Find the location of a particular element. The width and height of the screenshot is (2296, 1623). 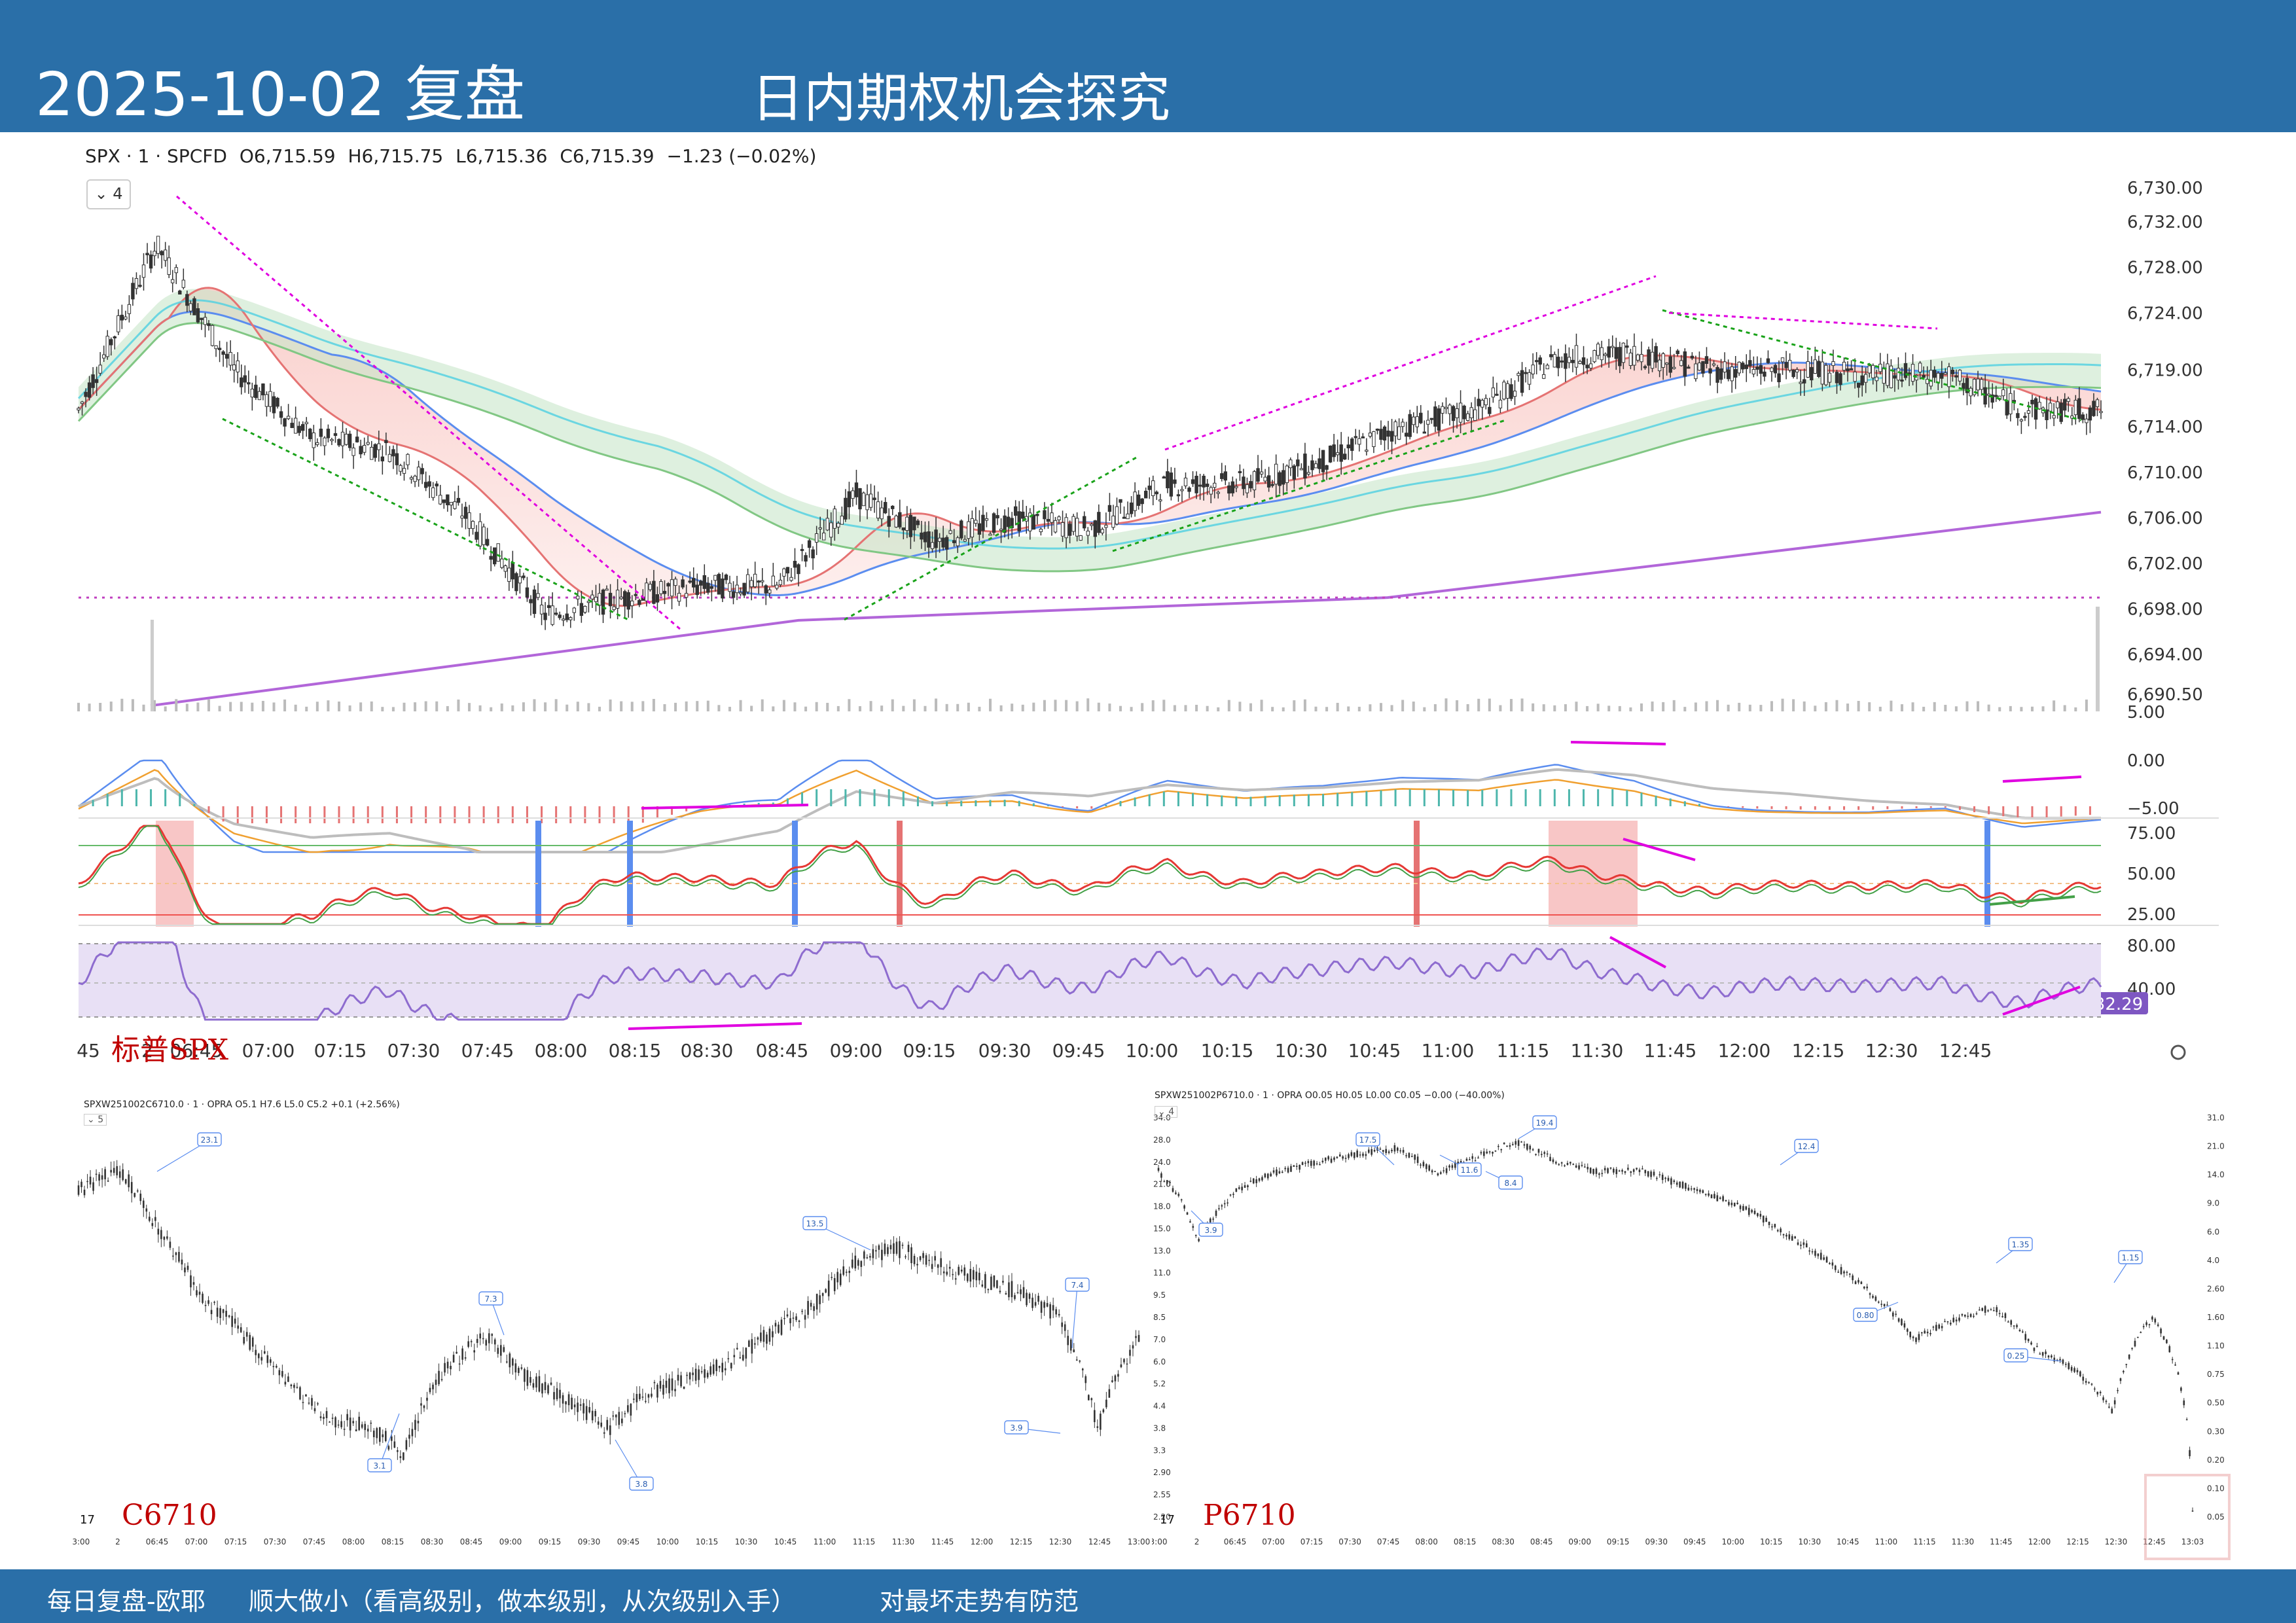

price-tick-label: 6,702.00 is located at coordinates (2165, 564).